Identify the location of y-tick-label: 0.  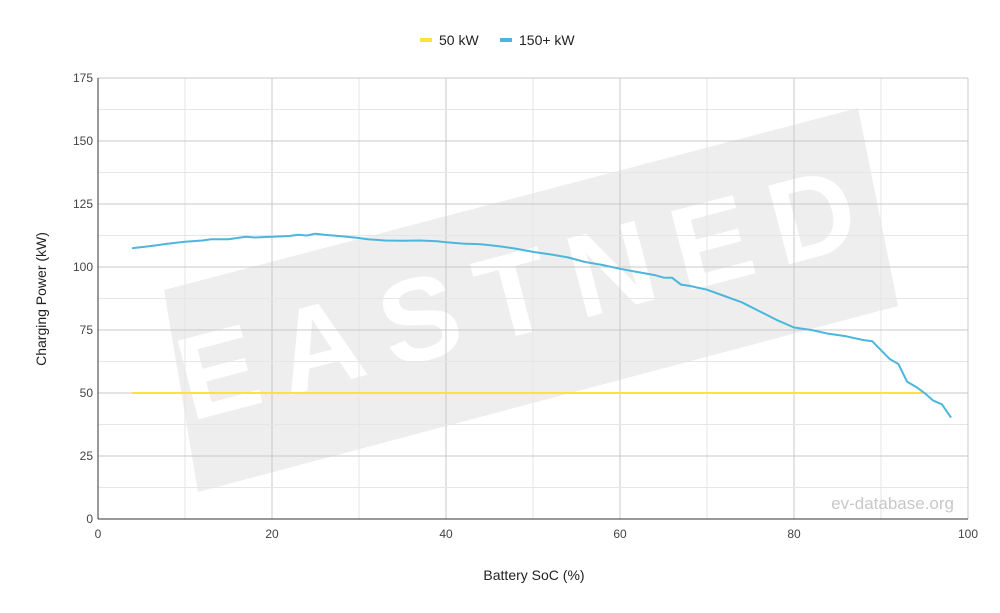
(89, 519).